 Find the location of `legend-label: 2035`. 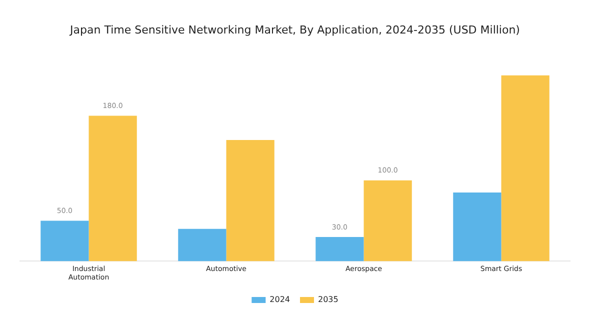

legend-label: 2035 is located at coordinates (328, 299).